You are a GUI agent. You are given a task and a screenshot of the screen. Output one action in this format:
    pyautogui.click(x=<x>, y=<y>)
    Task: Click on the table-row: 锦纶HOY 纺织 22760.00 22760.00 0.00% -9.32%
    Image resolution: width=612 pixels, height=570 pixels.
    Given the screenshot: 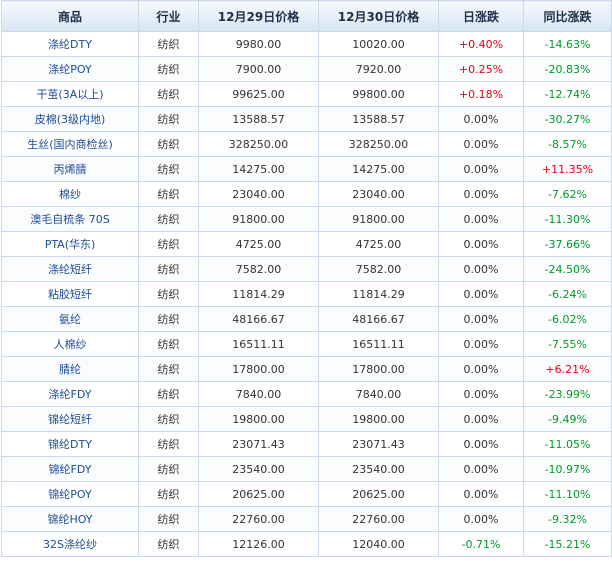 What is the action you would take?
    pyautogui.click(x=306, y=519)
    